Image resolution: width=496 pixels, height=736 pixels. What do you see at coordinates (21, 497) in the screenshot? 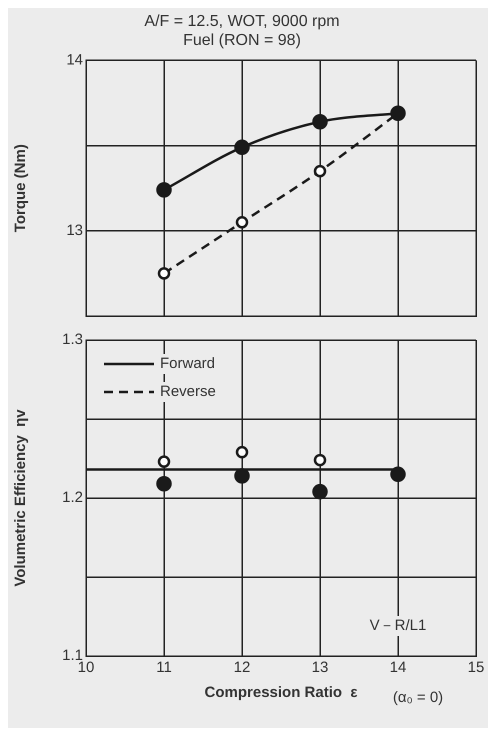
I see `y-axis-title: Volumetric Efficiency ηv` at bounding box center [21, 497].